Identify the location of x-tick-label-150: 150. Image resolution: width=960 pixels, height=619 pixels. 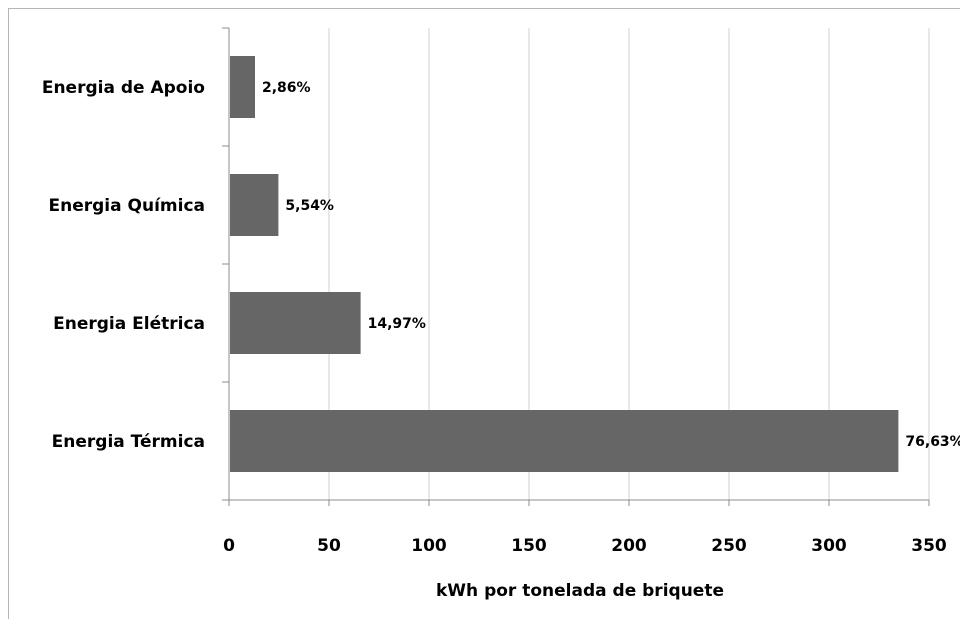
(529, 546).